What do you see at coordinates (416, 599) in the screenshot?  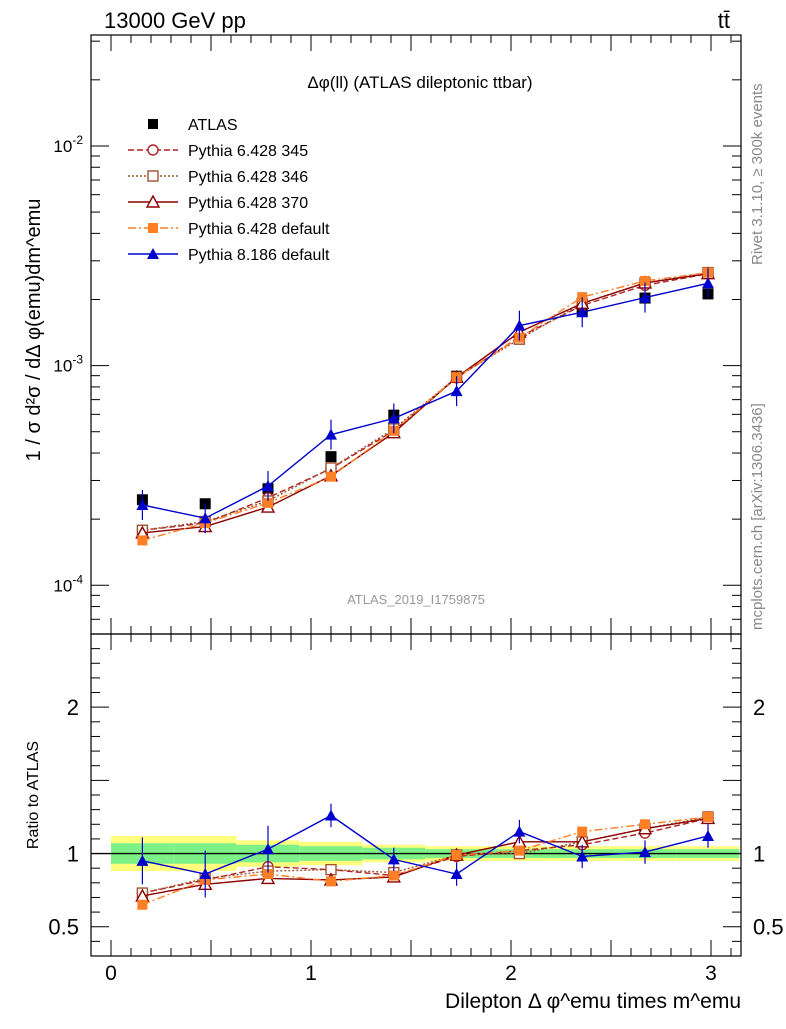 I see `analysis-label: ATLAS_2019_I1759875` at bounding box center [416, 599].